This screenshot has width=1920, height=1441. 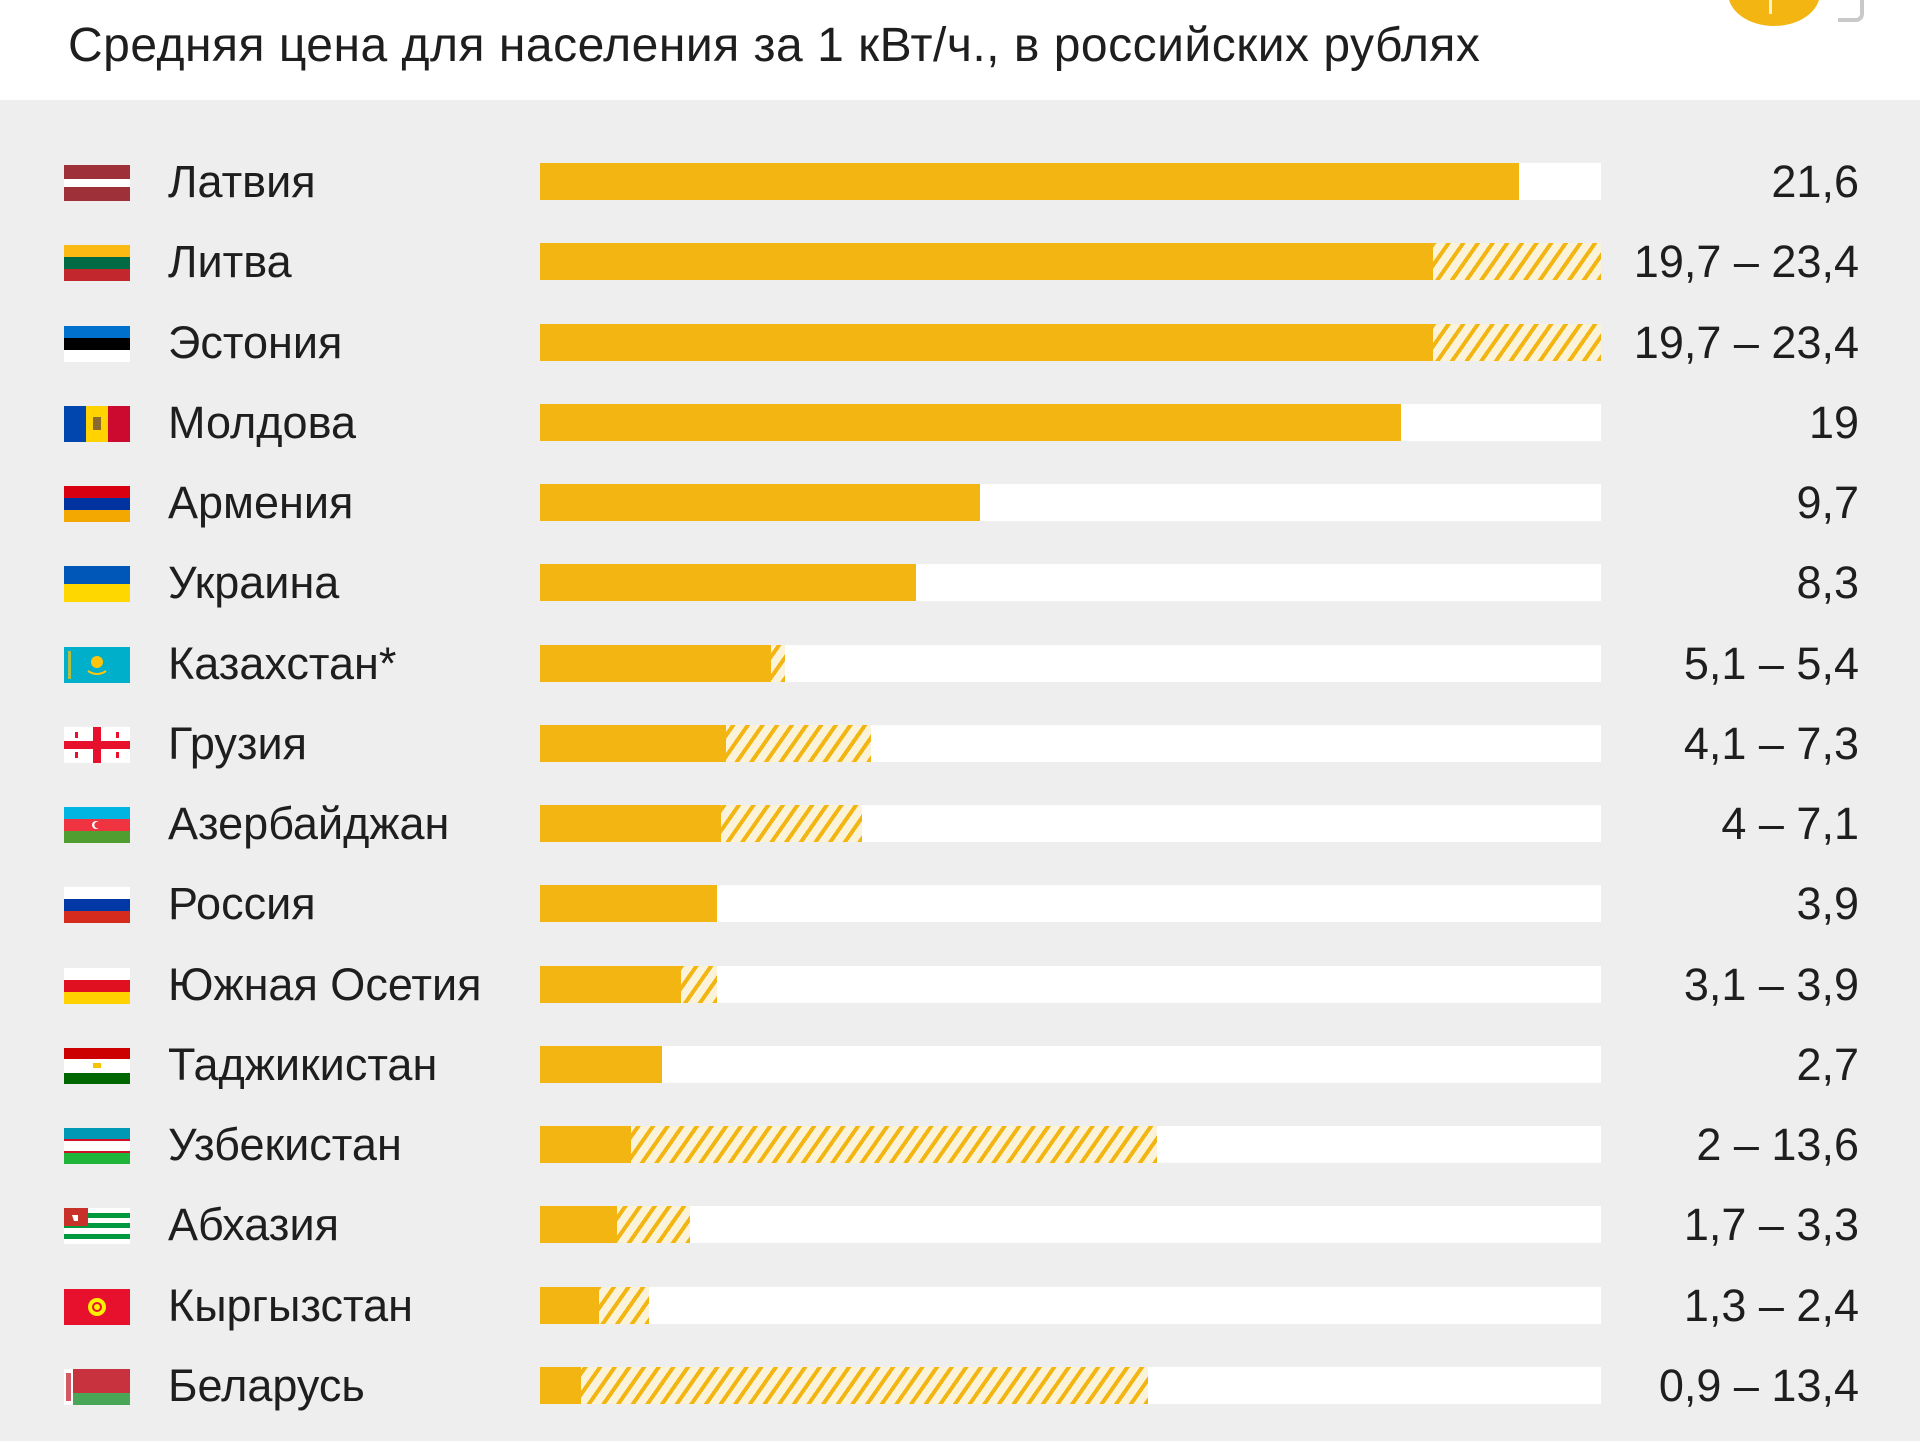 What do you see at coordinates (254, 583) in the screenshot?
I see `country-label: Украина` at bounding box center [254, 583].